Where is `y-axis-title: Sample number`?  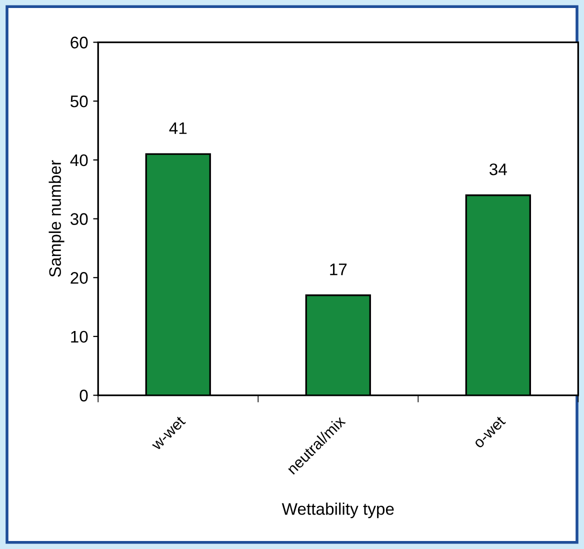 y-axis-title: Sample number is located at coordinates (56, 218).